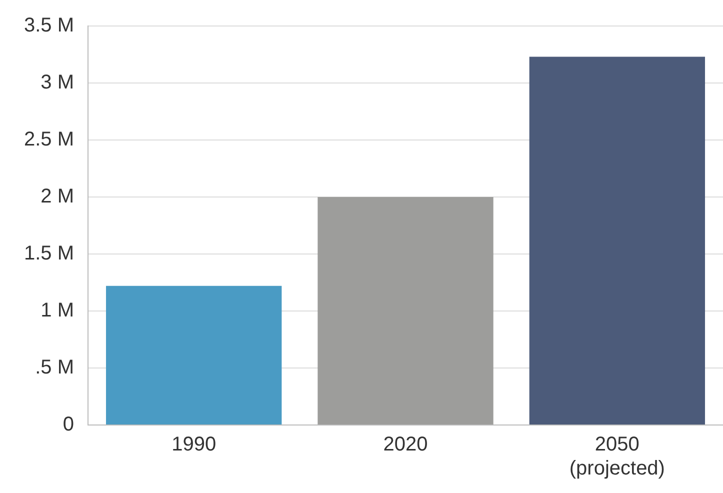 The height and width of the screenshot is (493, 723). Describe the element at coordinates (405, 445) in the screenshot. I see `x-tick-label: 2020` at that location.